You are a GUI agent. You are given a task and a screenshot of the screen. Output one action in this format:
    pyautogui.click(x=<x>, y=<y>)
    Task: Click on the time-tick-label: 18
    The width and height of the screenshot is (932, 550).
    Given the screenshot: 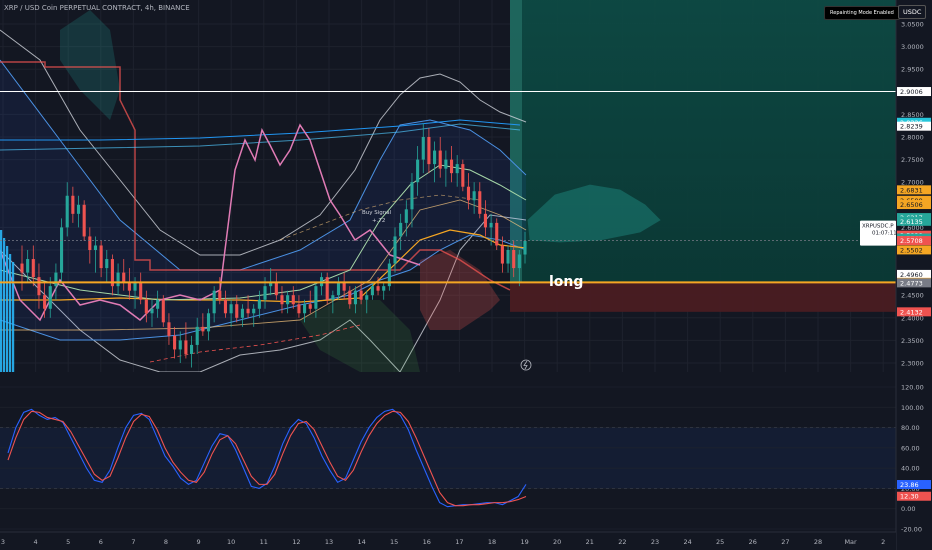 What is the action you would take?
    pyautogui.click(x=492, y=542)
    